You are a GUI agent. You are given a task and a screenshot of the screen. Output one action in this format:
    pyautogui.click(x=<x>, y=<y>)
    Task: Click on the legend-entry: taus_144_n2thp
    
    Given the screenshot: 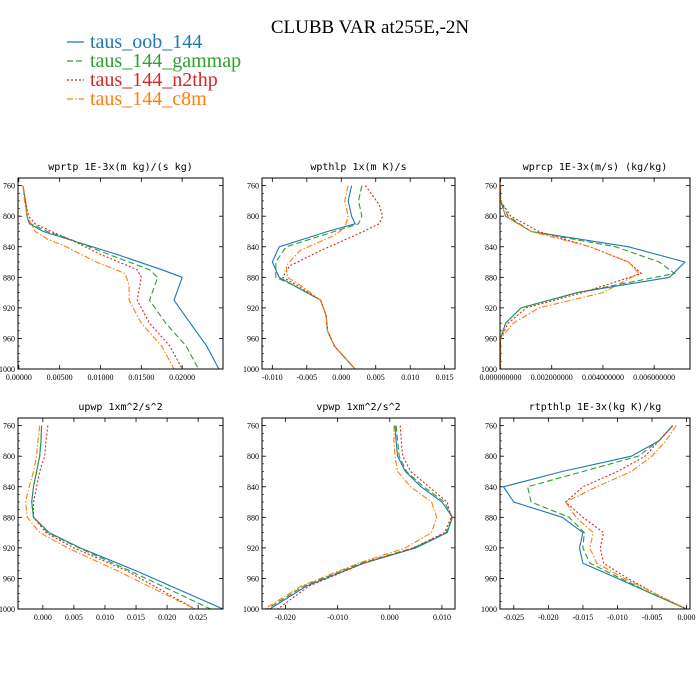 What is the action you would take?
    pyautogui.click(x=142, y=80)
    